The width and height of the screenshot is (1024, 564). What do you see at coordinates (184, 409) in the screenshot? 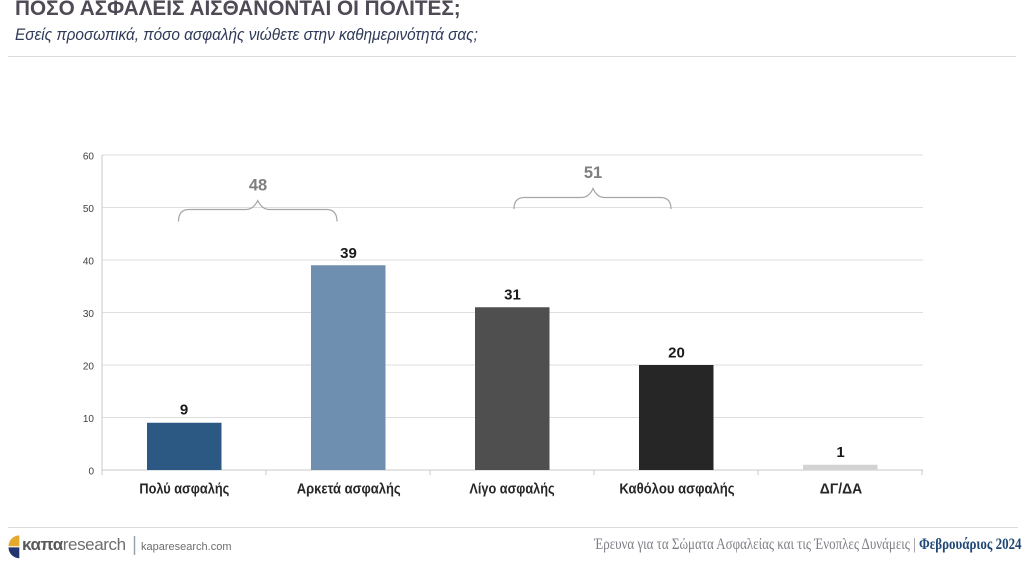
I see `svg-text: 9` at bounding box center [184, 409].